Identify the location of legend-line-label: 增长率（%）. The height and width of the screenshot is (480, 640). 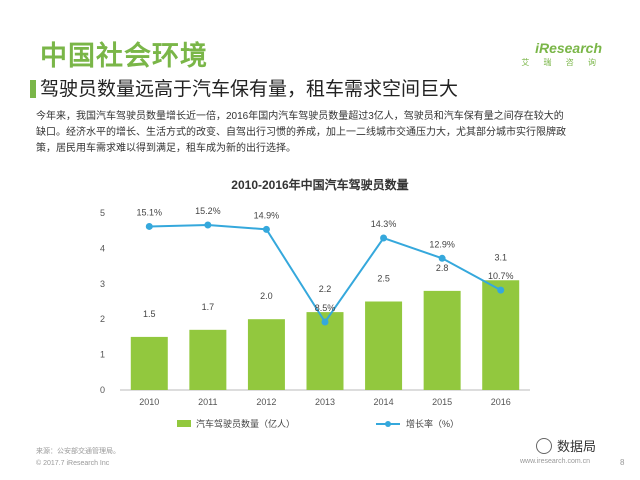
(432, 423).